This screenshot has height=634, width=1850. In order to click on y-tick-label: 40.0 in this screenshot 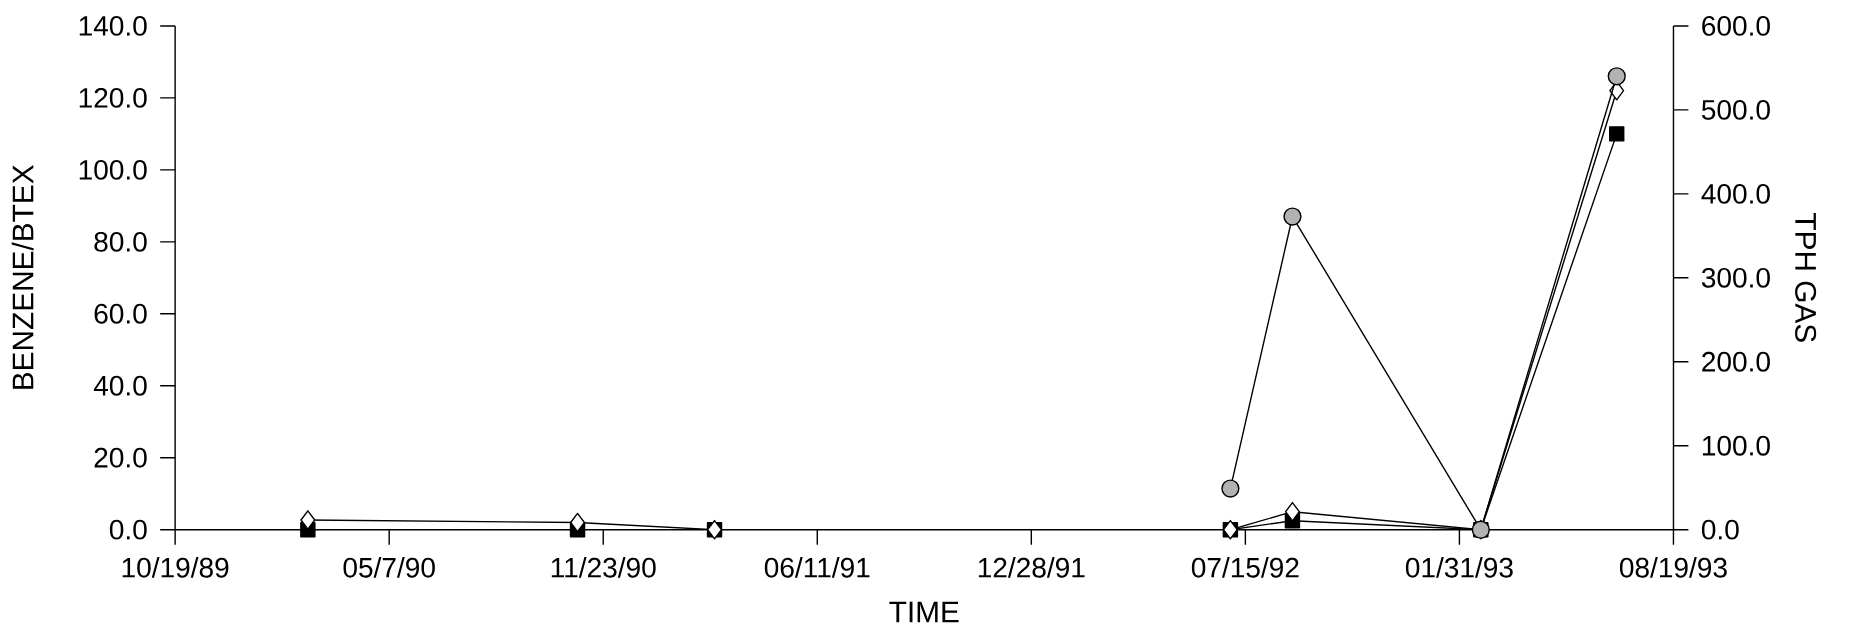, I will do `click(120, 385)`.